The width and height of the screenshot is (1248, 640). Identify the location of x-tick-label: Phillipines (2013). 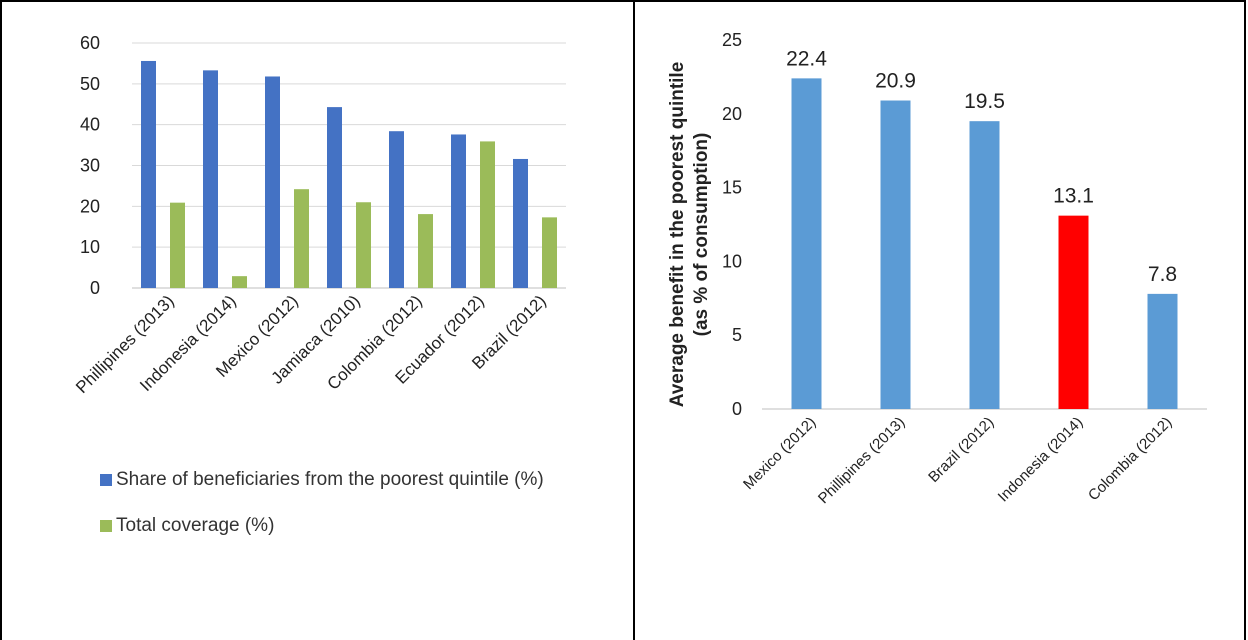
(861, 460).